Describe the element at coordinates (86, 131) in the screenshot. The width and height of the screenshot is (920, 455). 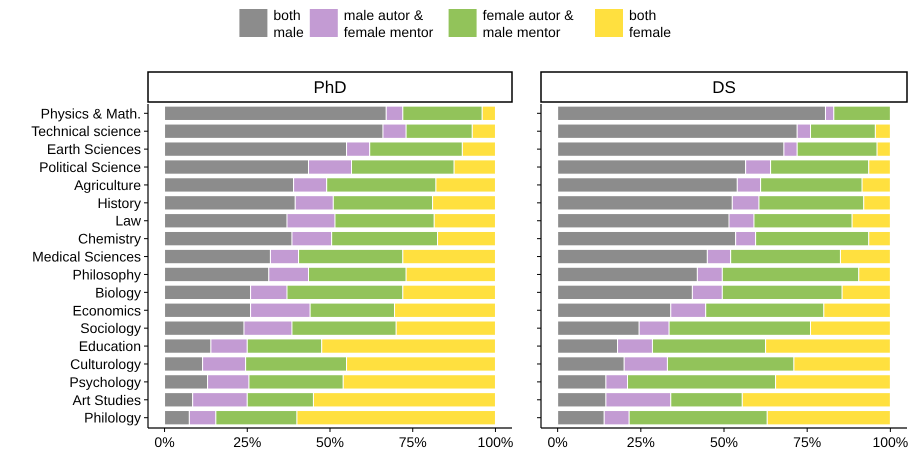
I see `y-tick-label: Technical science` at that location.